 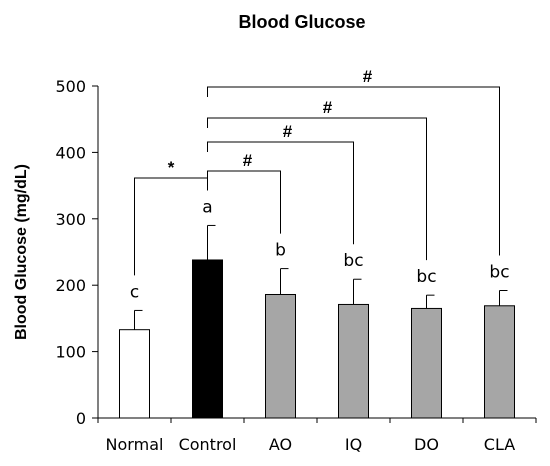 I want to click on x-tick-label: Normal, so click(x=135, y=444).